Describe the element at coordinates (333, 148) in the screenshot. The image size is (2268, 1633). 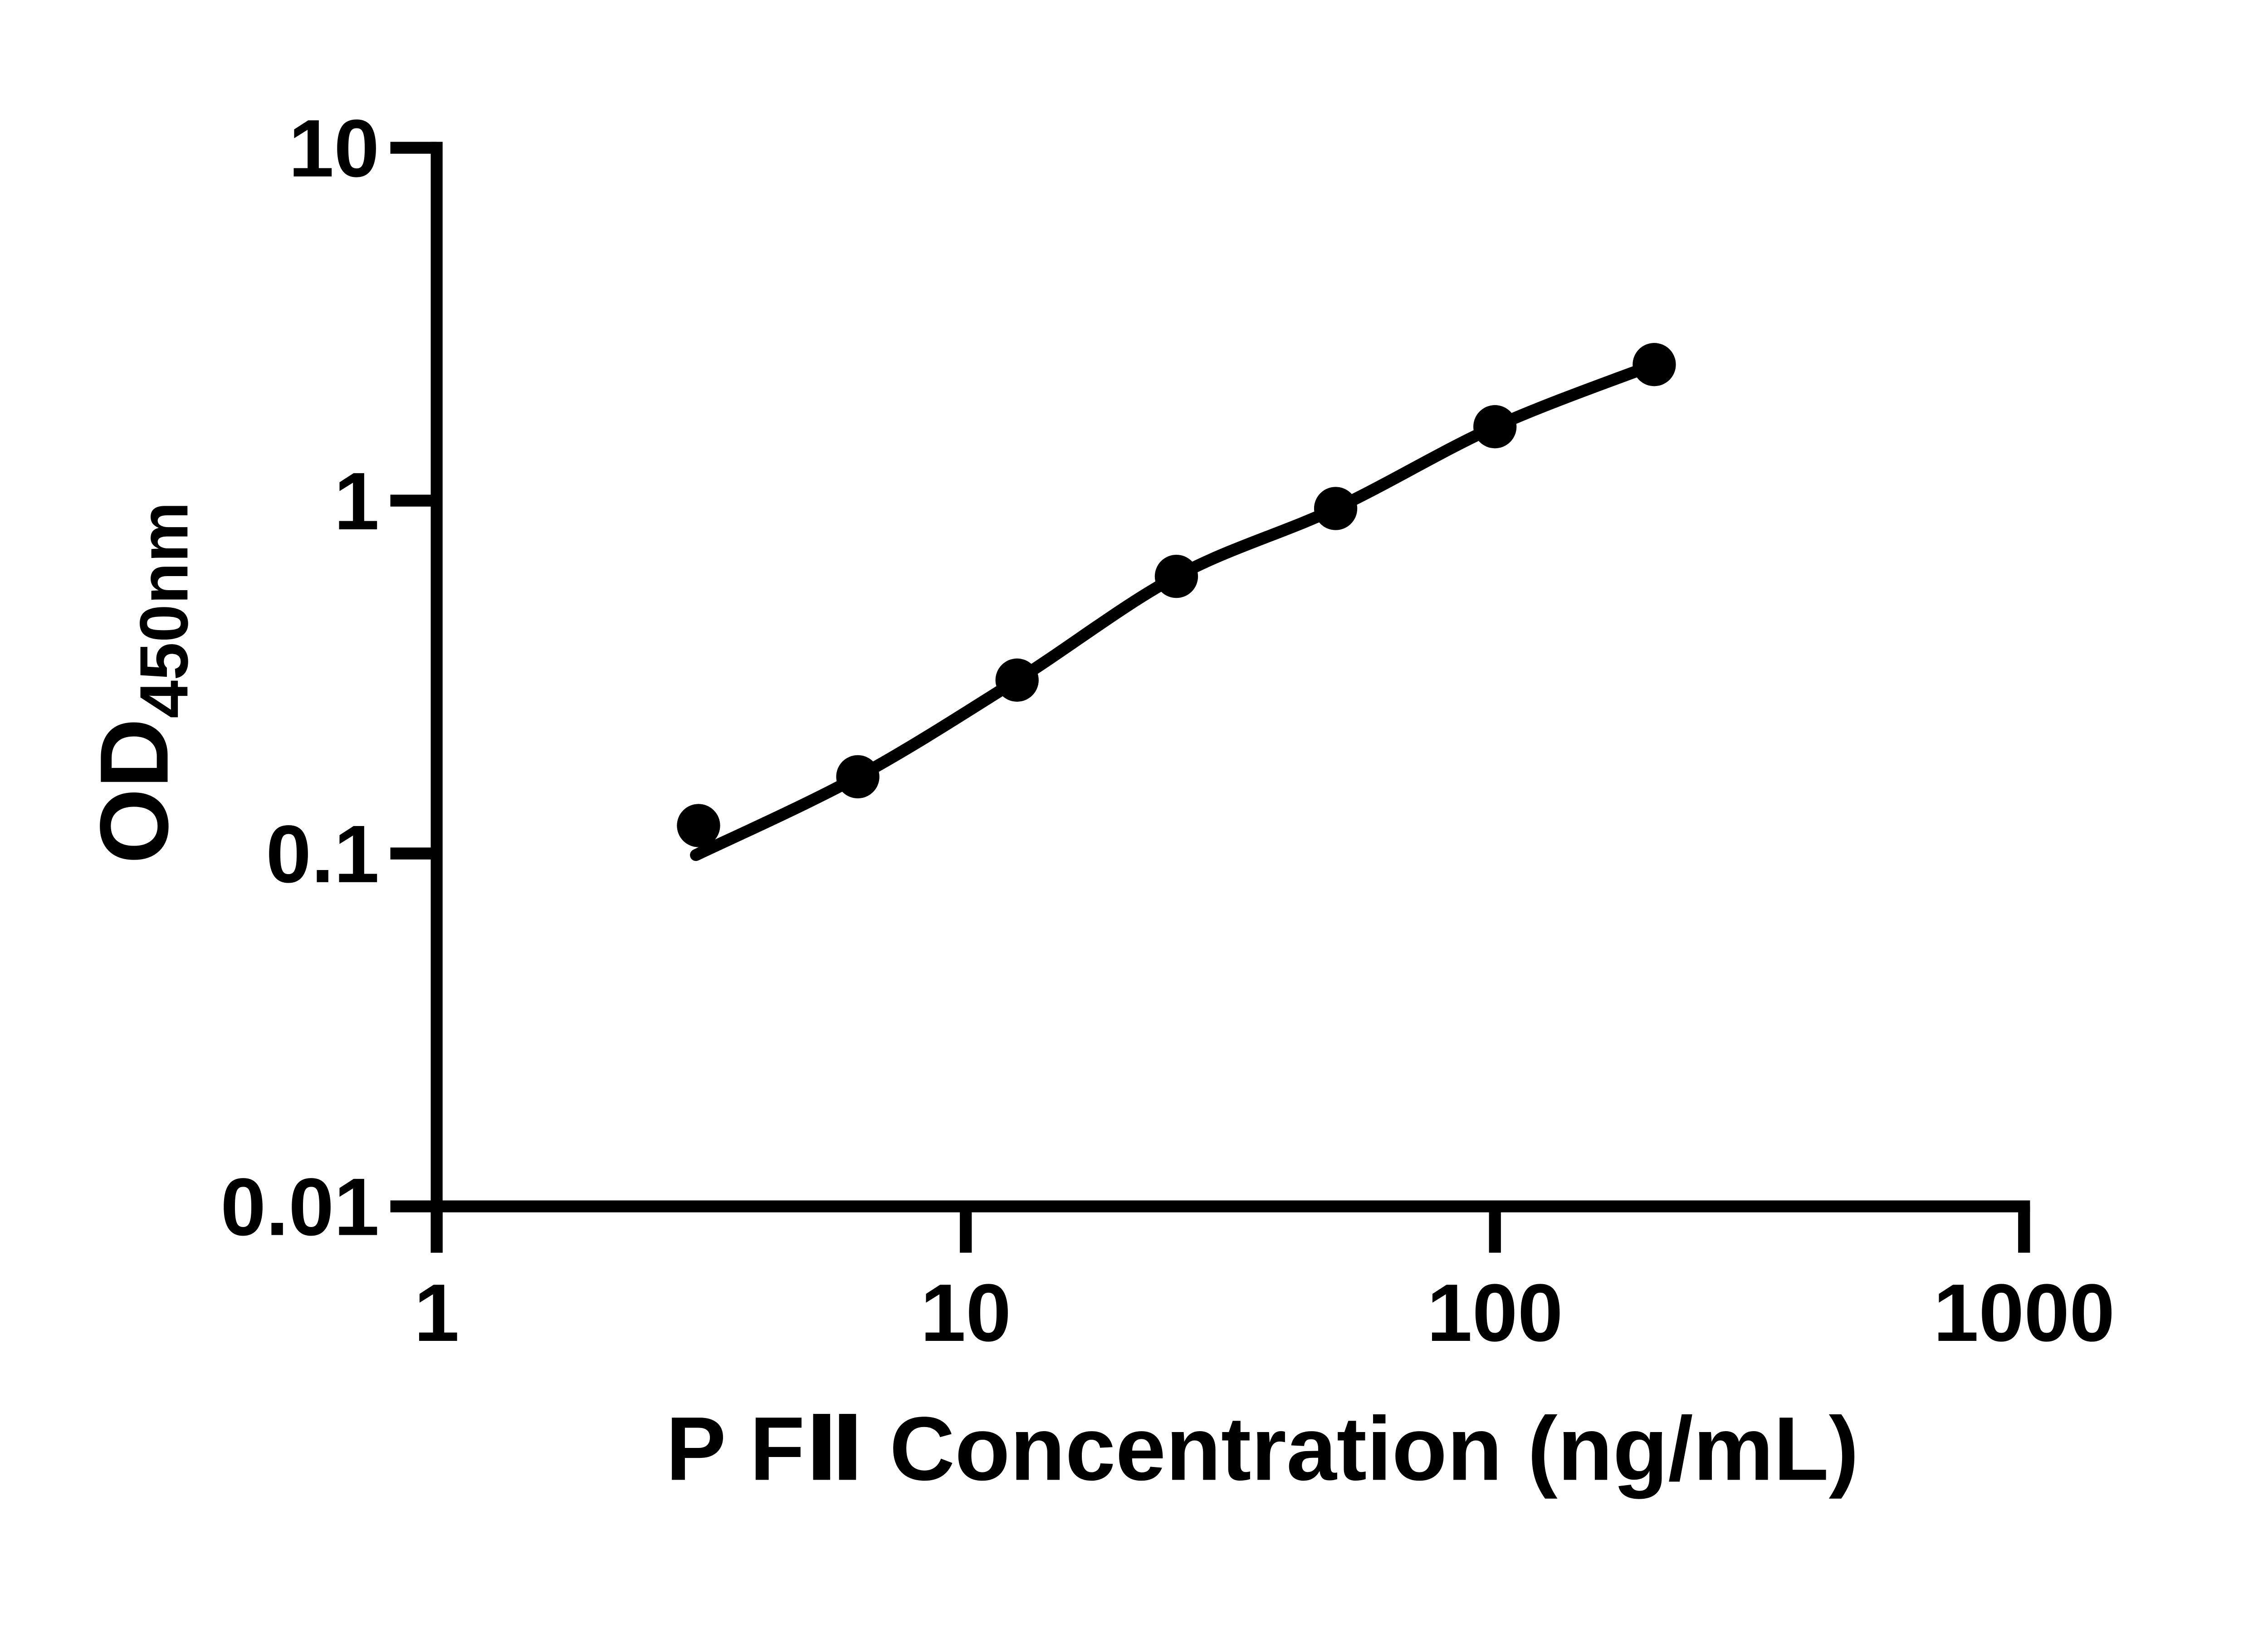
I see `y-tick-label: 10` at that location.